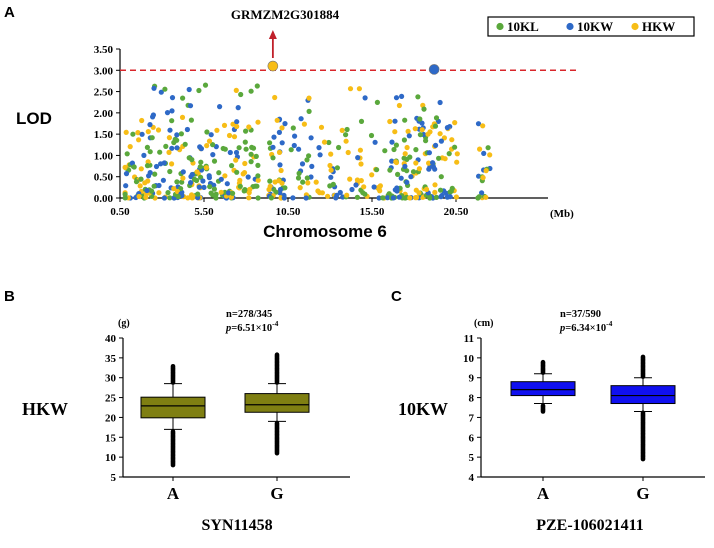 The image size is (714, 548). Describe the element at coordinates (591, 26) in the screenshot. I see `legend-box` at that location.